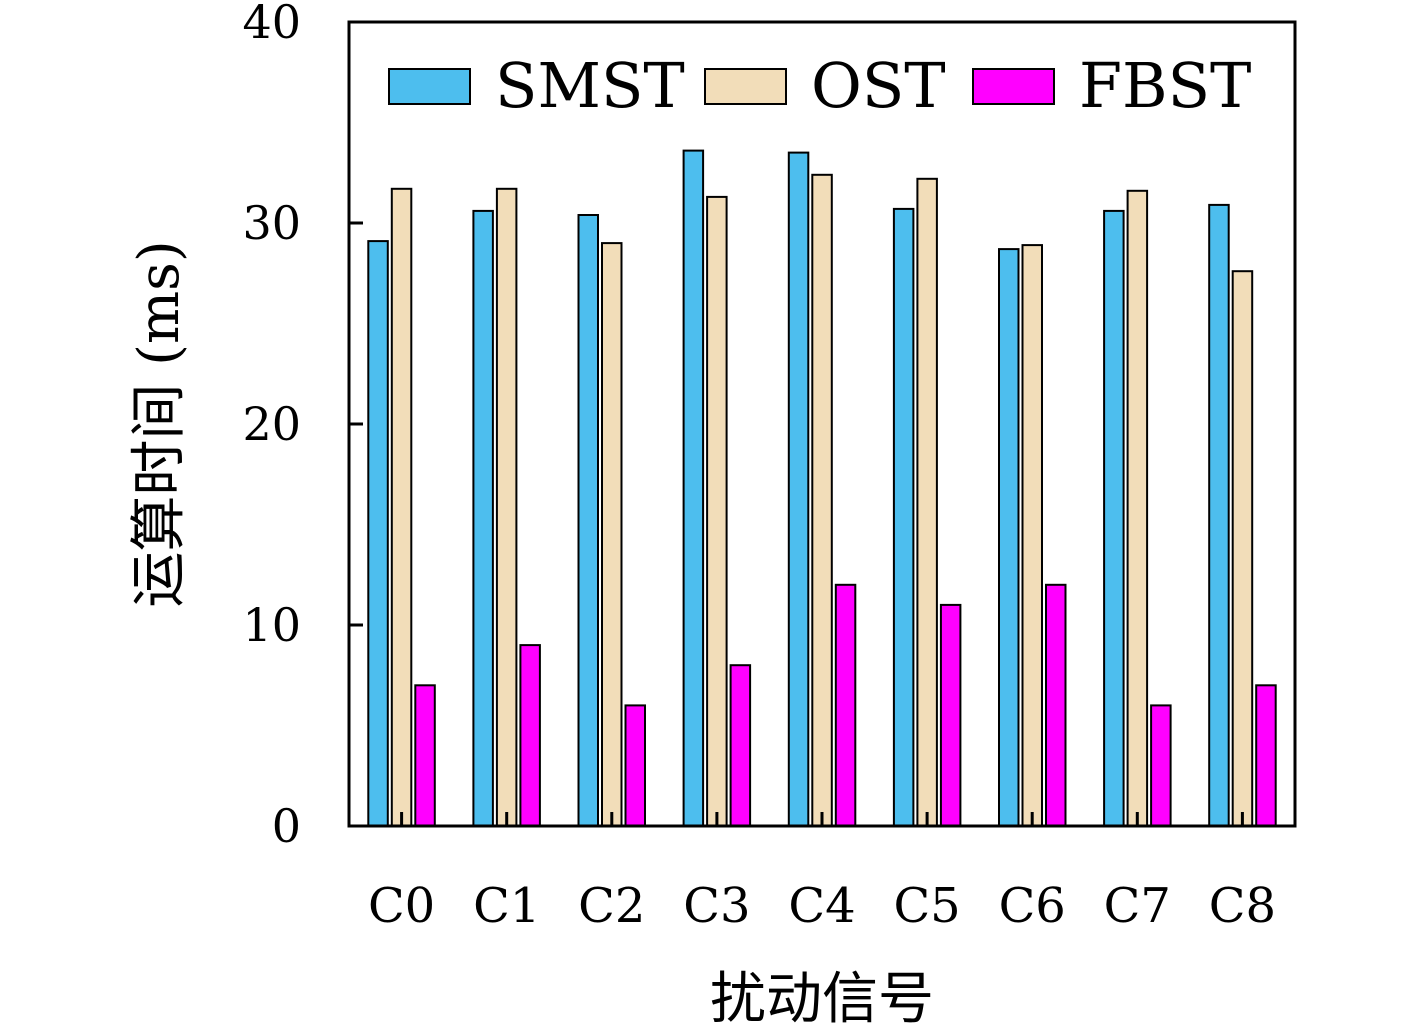  Describe the element at coordinates (822, 999) in the screenshot. I see `x-axis-title: 扰动信号` at that location.